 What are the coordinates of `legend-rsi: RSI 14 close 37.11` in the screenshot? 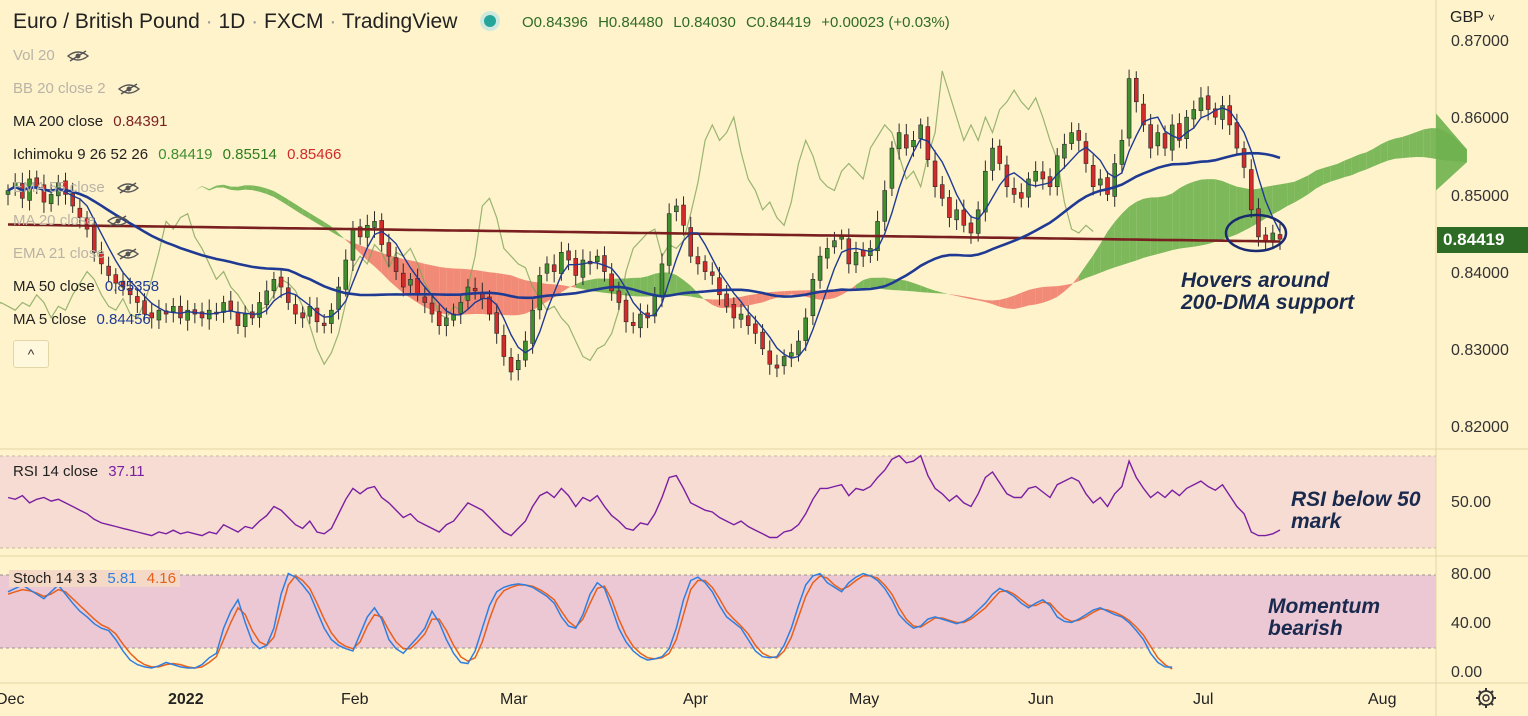 It's located at (79, 471).